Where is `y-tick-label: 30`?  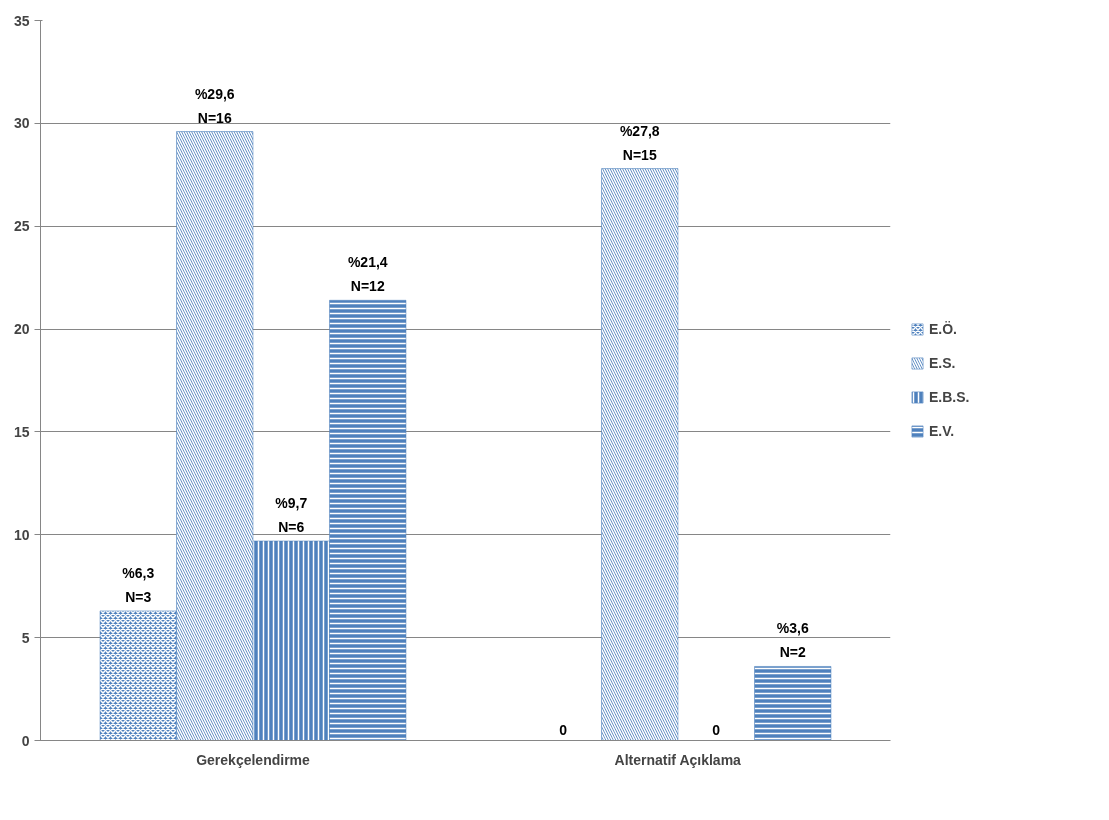
y-tick-label: 30 is located at coordinates (21, 123).